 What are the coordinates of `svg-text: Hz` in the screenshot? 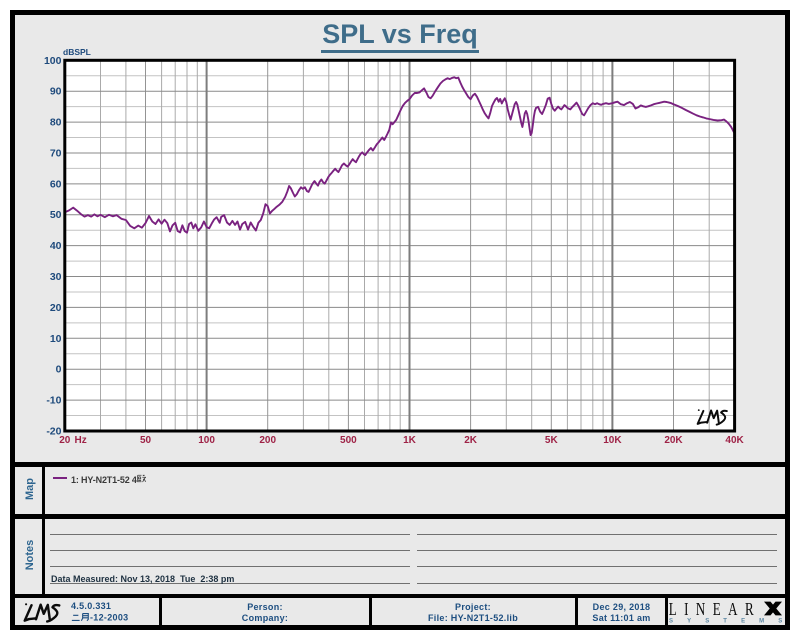 It's located at (81, 440).